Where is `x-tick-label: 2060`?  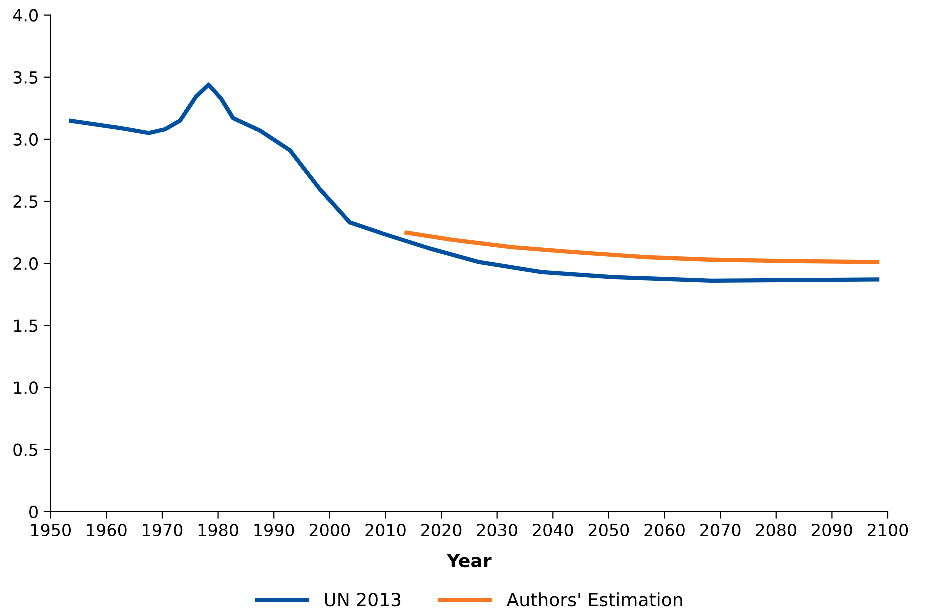
x-tick-label: 2060 is located at coordinates (664, 530).